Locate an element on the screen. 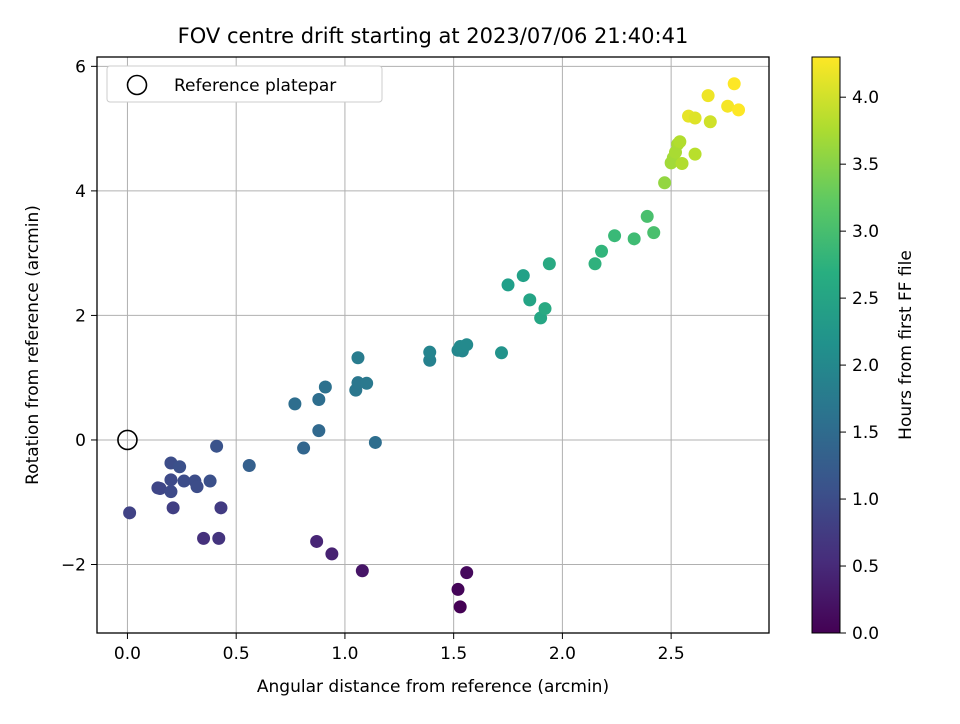  x-tick-label: 0.0 is located at coordinates (127, 654).